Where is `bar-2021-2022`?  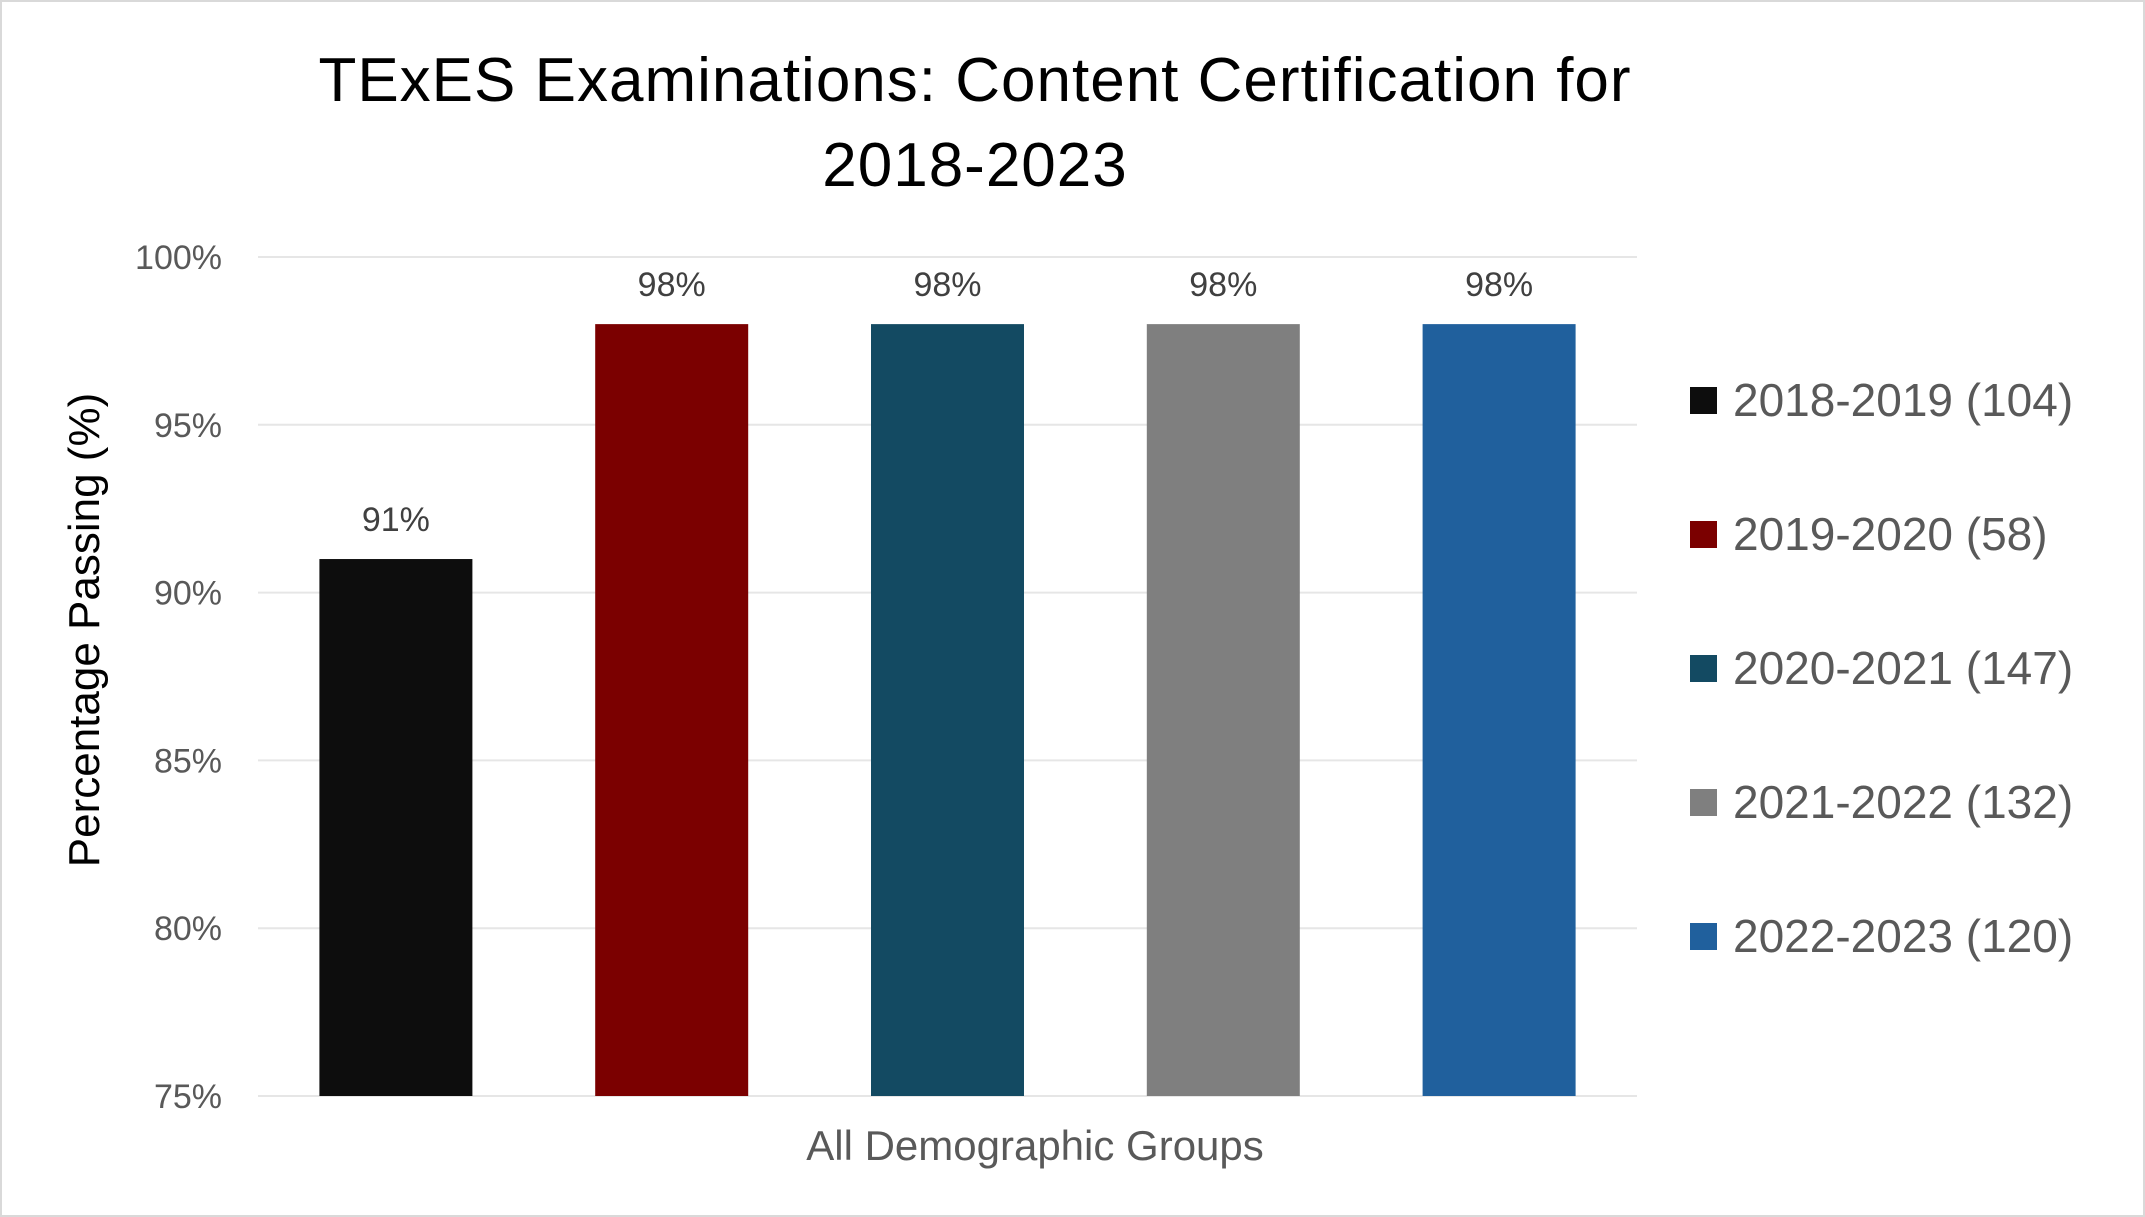
bar-2021-2022 is located at coordinates (1223, 710).